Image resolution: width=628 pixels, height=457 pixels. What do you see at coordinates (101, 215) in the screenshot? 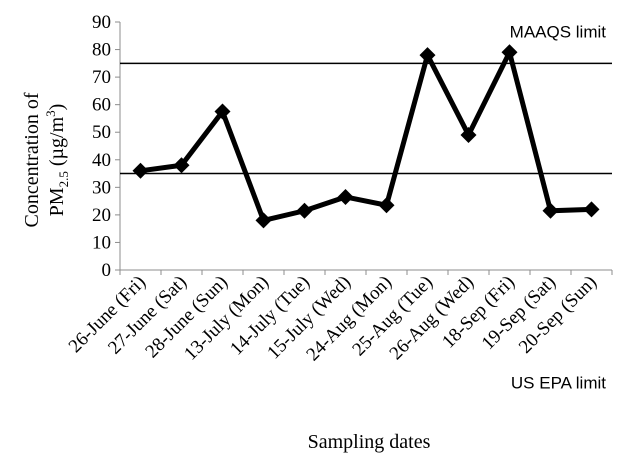
I see `y-tick-label: 20` at bounding box center [101, 215].